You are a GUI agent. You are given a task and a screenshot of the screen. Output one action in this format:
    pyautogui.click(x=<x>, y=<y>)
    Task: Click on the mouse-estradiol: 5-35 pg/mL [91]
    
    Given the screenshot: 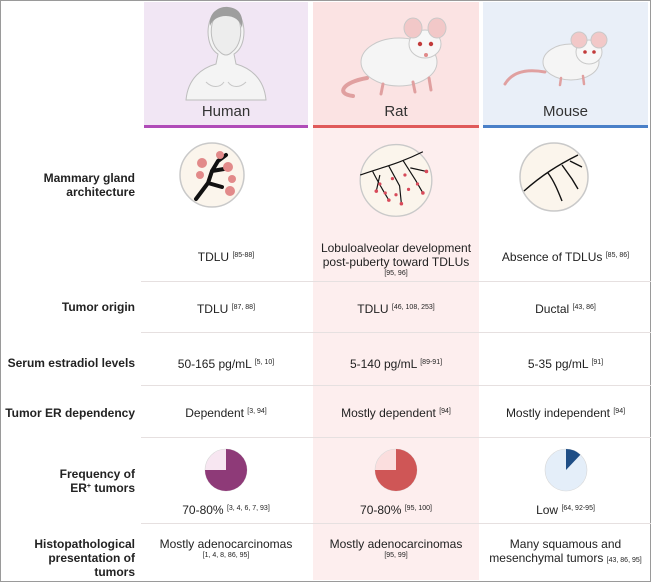 What is the action you would take?
    pyautogui.click(x=565, y=364)
    